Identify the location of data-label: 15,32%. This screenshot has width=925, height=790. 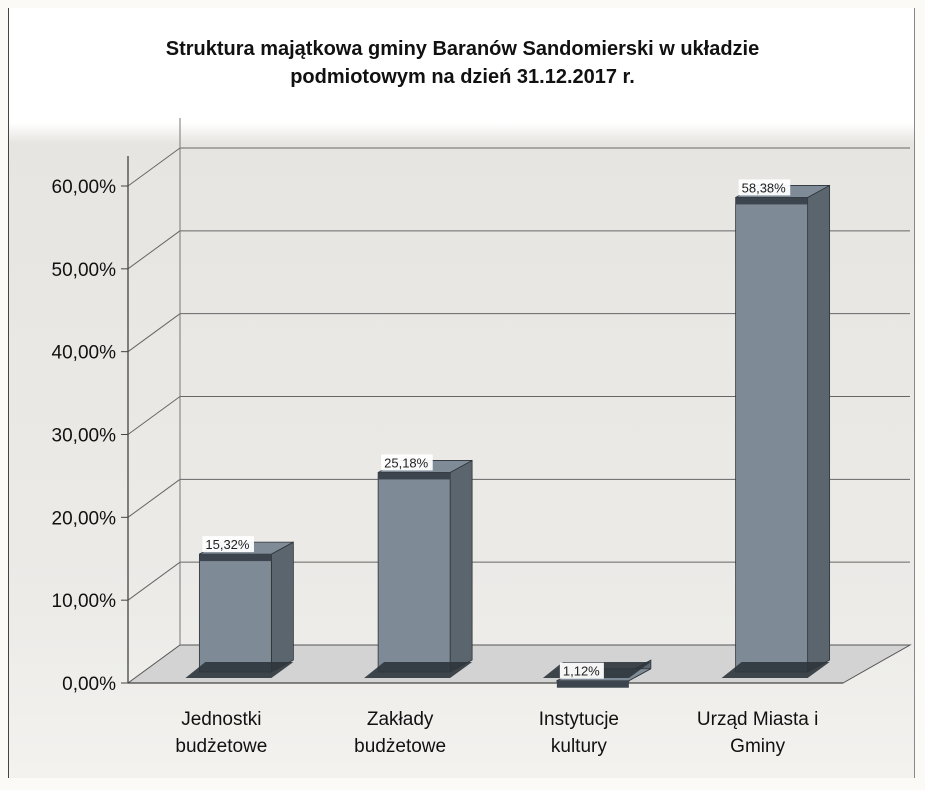
(227, 544).